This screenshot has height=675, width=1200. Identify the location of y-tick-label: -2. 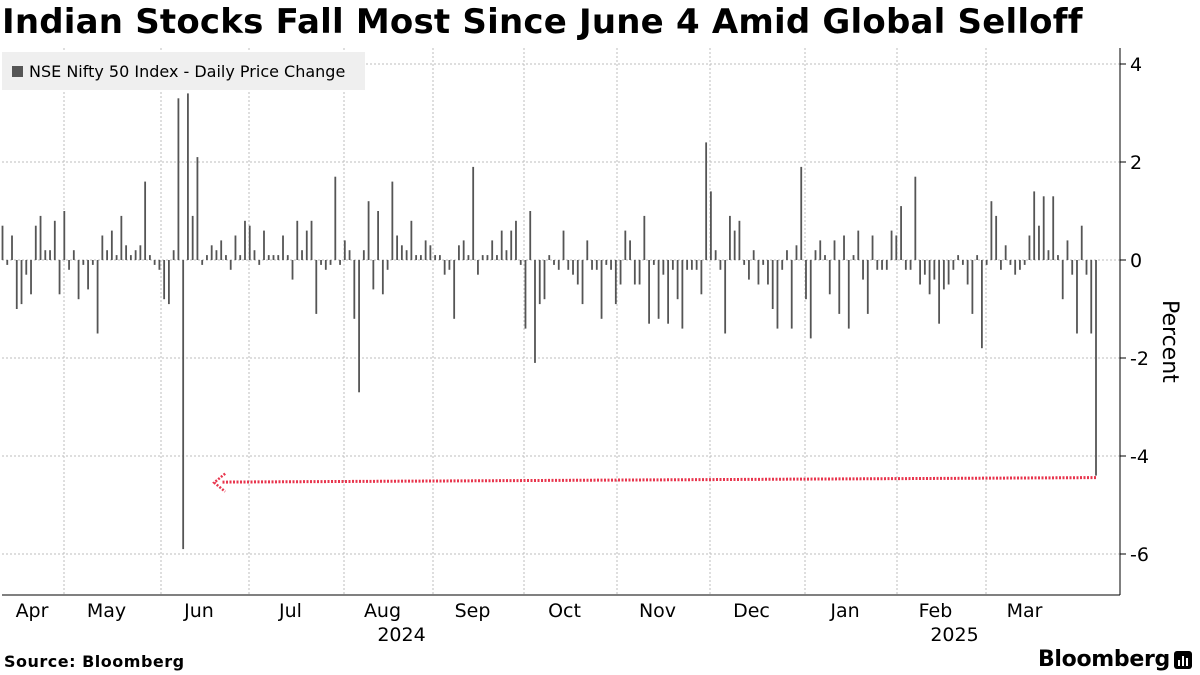
(1139, 359).